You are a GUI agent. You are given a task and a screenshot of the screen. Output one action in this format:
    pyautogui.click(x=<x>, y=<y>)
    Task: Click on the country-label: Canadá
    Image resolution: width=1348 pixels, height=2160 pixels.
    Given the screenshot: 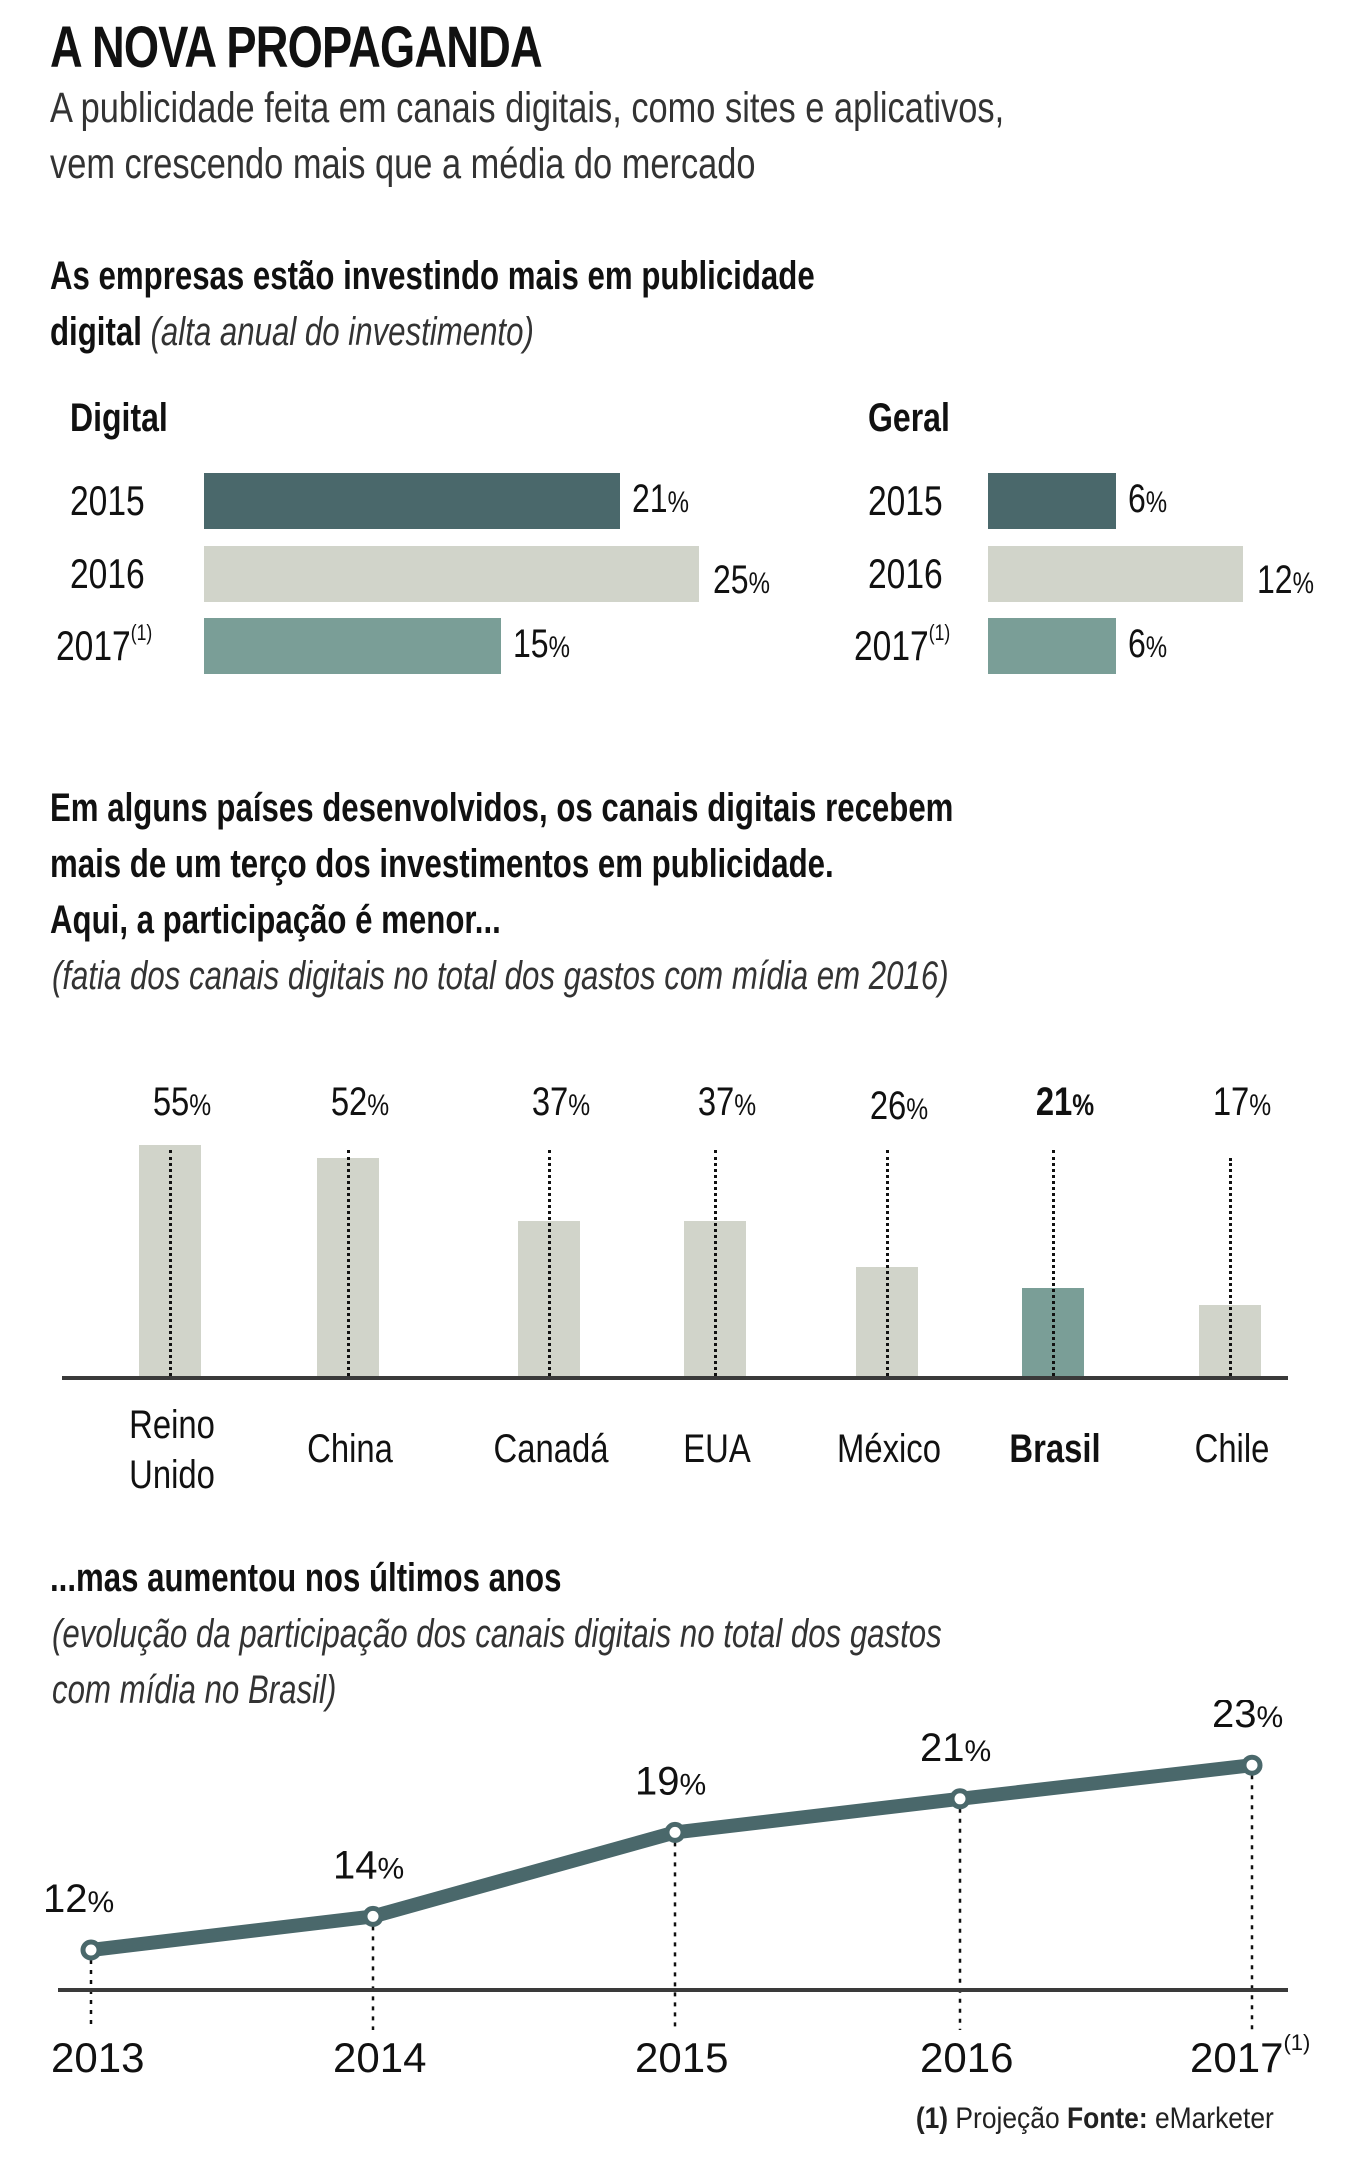 What is the action you would take?
    pyautogui.click(x=551, y=1449)
    